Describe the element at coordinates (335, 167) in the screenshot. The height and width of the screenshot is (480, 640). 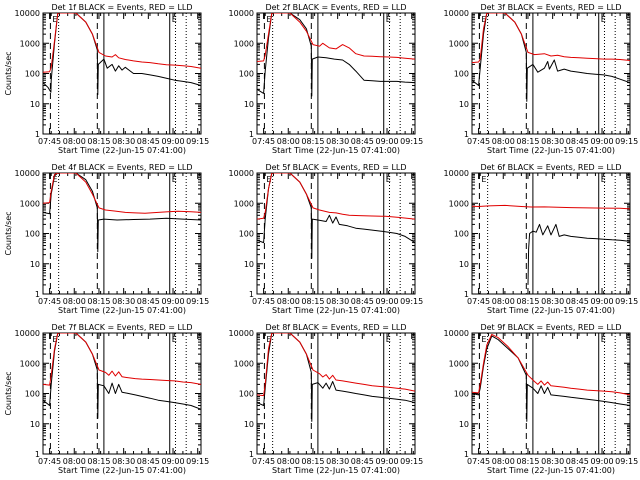
I see `panel-5-title: Det 5f BLACK = Events, RED = LLD` at that location.